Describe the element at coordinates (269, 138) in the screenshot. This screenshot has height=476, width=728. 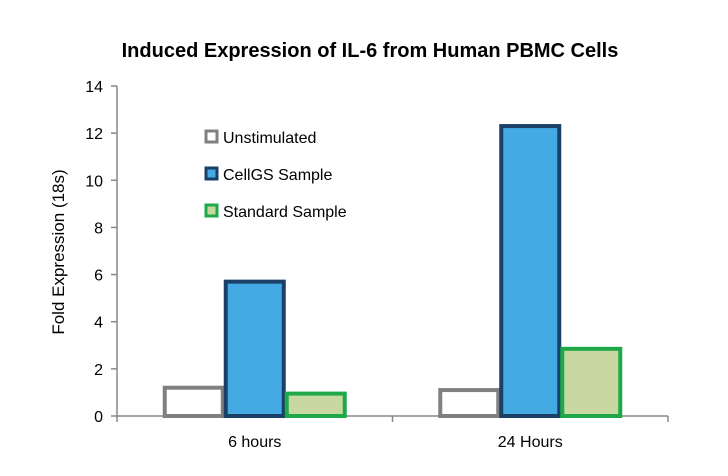
I see `legend-label: Unstimulated` at that location.